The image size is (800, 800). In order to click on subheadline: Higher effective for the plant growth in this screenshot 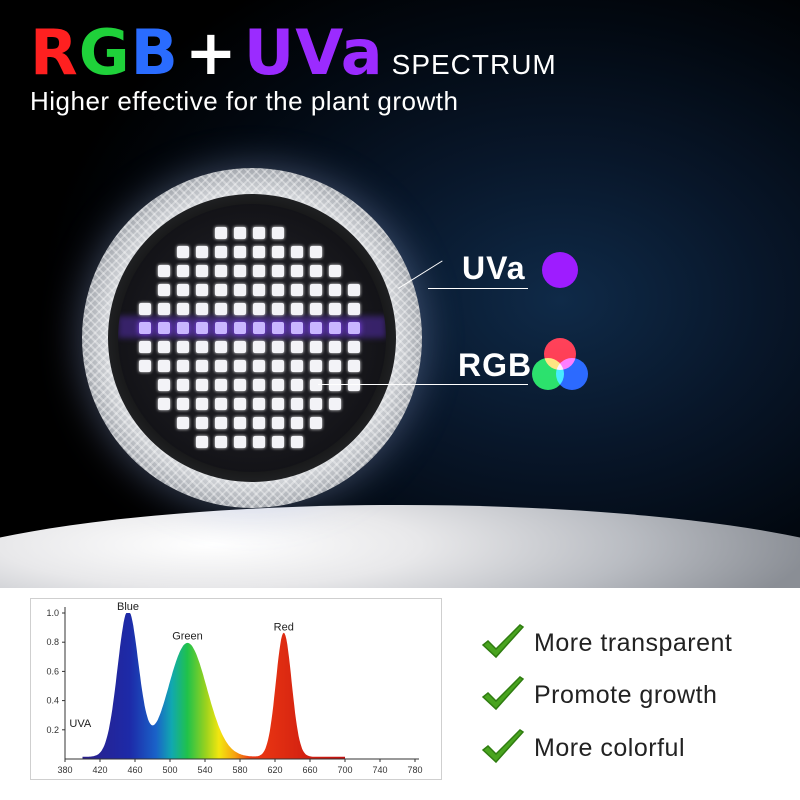, I will do `click(244, 101)`.